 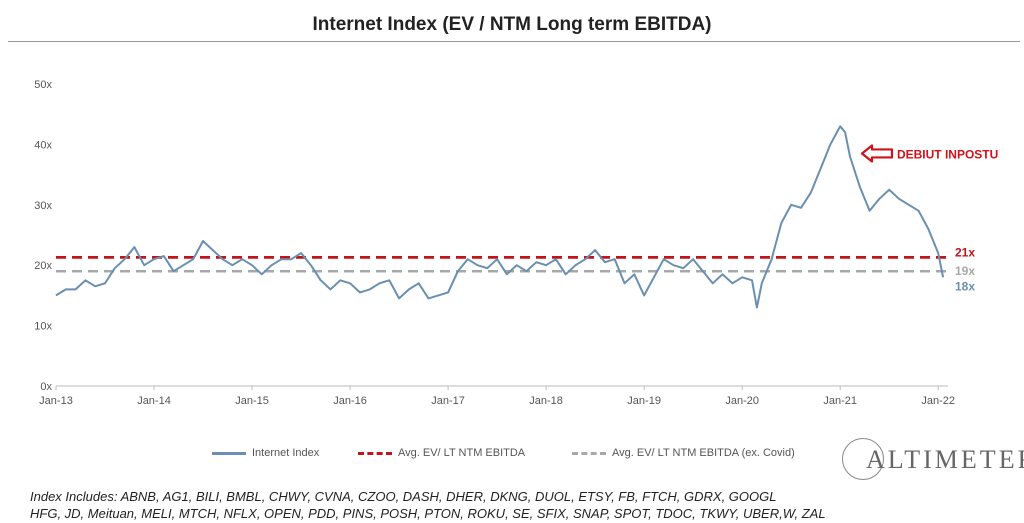 What do you see at coordinates (286, 453) in the screenshot?
I see `legend-label-internet-index: Internet Index` at bounding box center [286, 453].